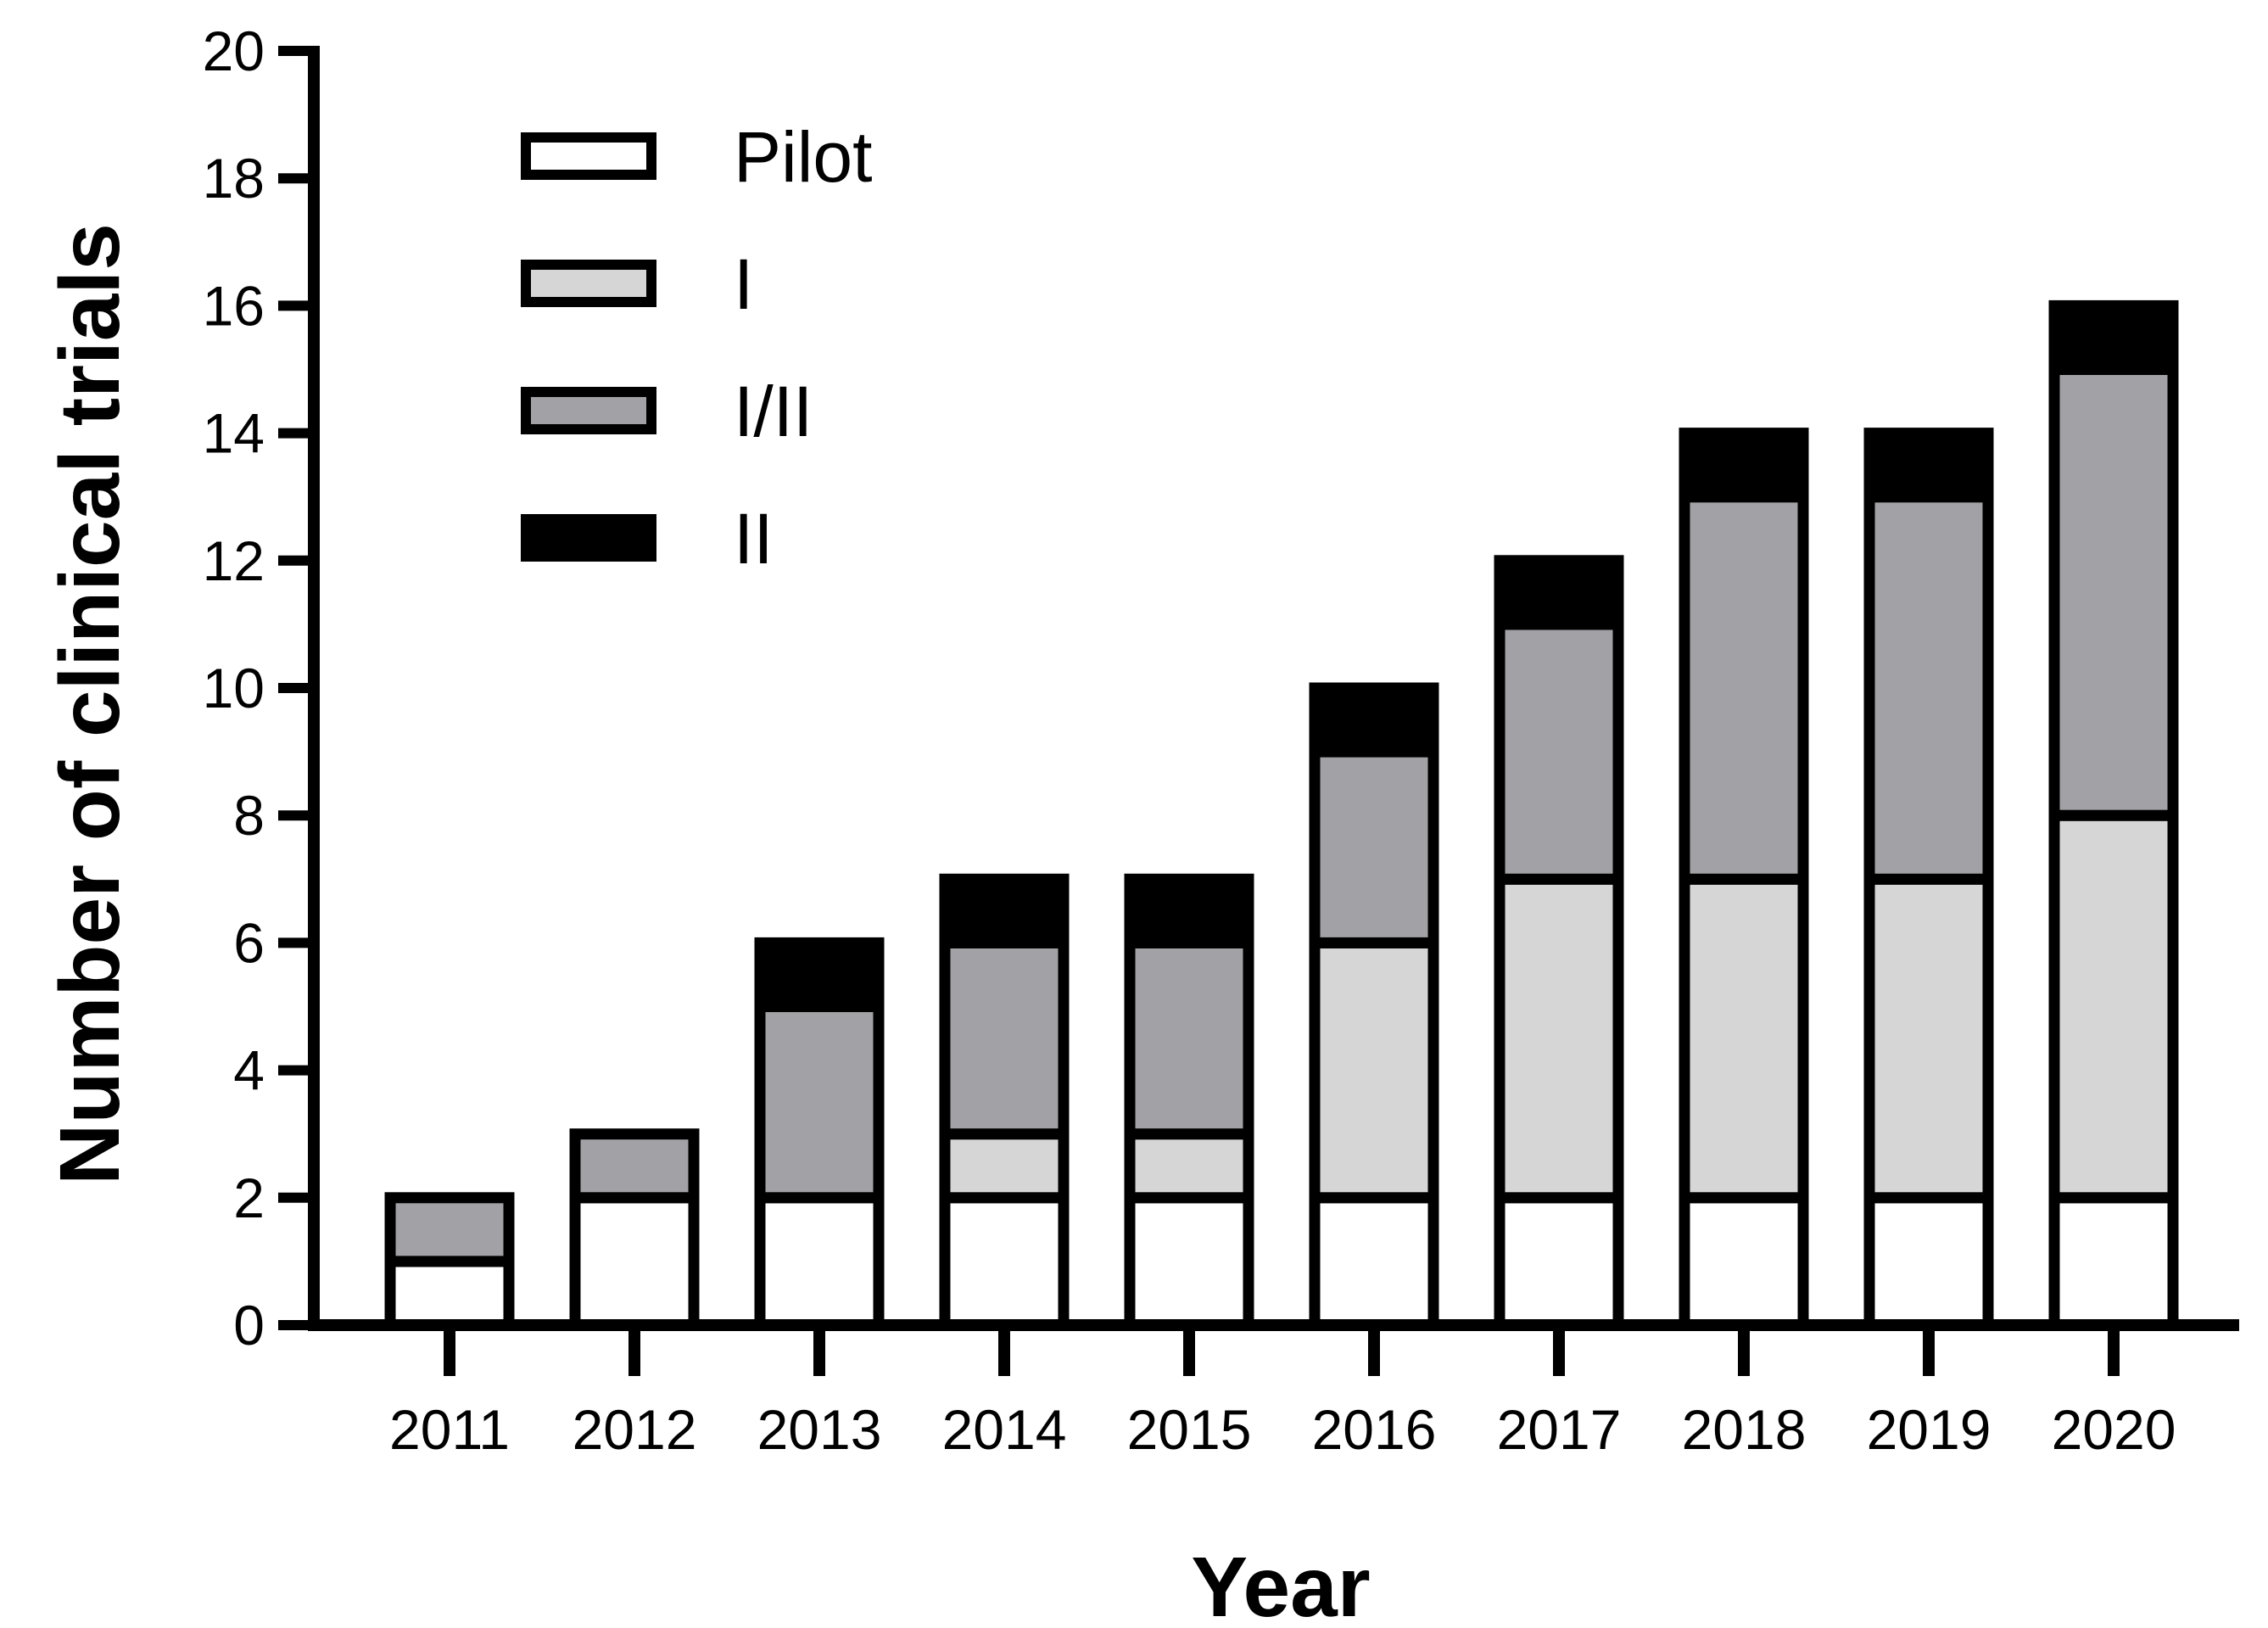  What do you see at coordinates (819, 975) in the screenshot?
I see `bar-segment-2013-ii` at bounding box center [819, 975].